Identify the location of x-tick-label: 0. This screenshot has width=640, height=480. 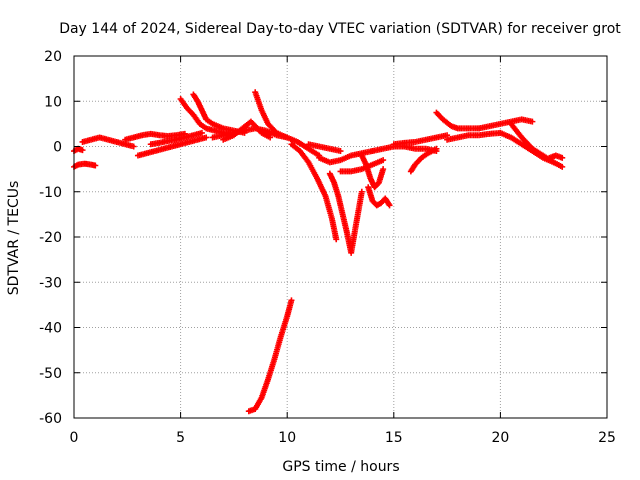
(74, 438).